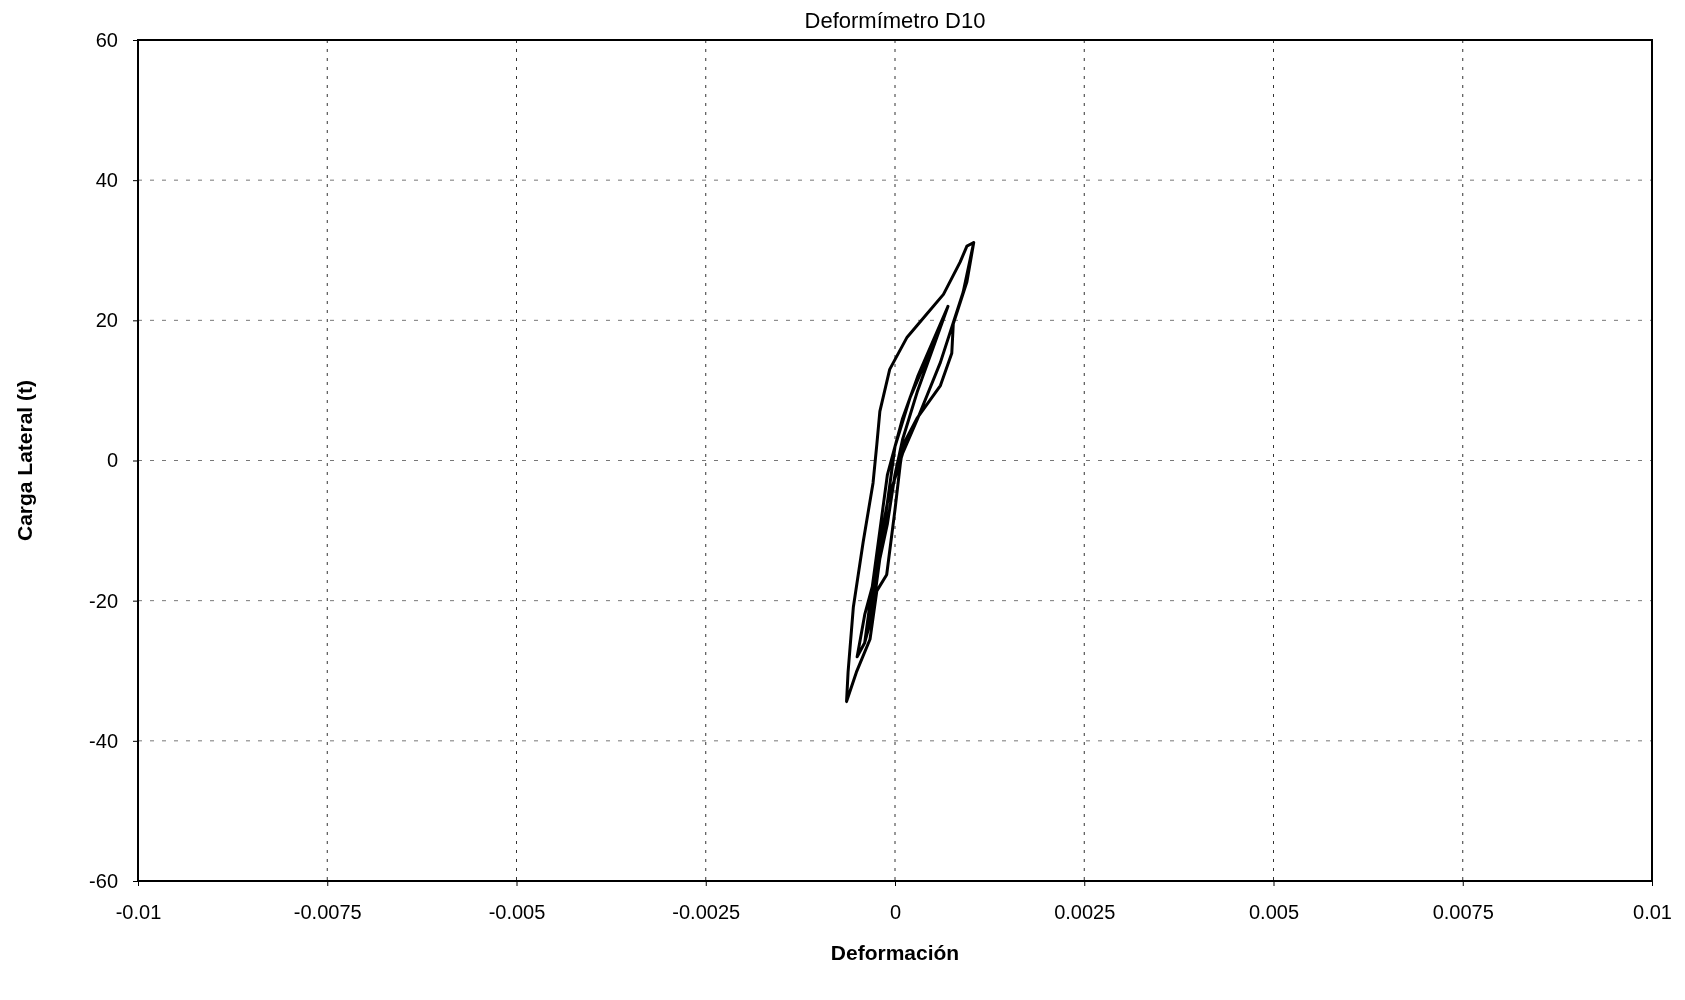 This screenshot has width=1685, height=1000. What do you see at coordinates (706, 912) in the screenshot?
I see `x-tick-label: -0.0025` at bounding box center [706, 912].